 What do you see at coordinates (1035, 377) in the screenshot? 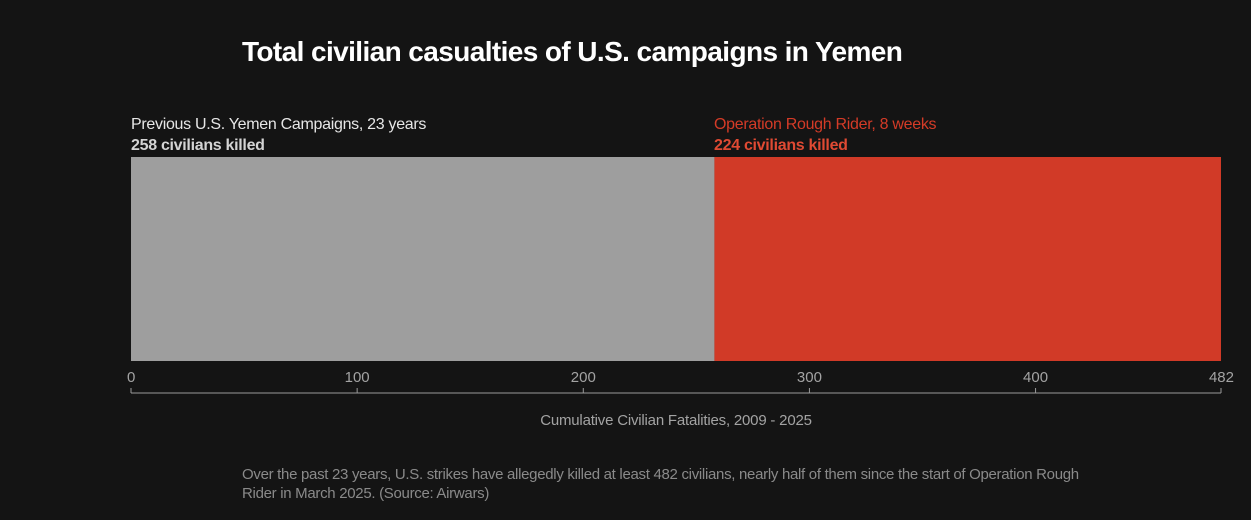
I see `x-tick-label: 400` at bounding box center [1035, 377].